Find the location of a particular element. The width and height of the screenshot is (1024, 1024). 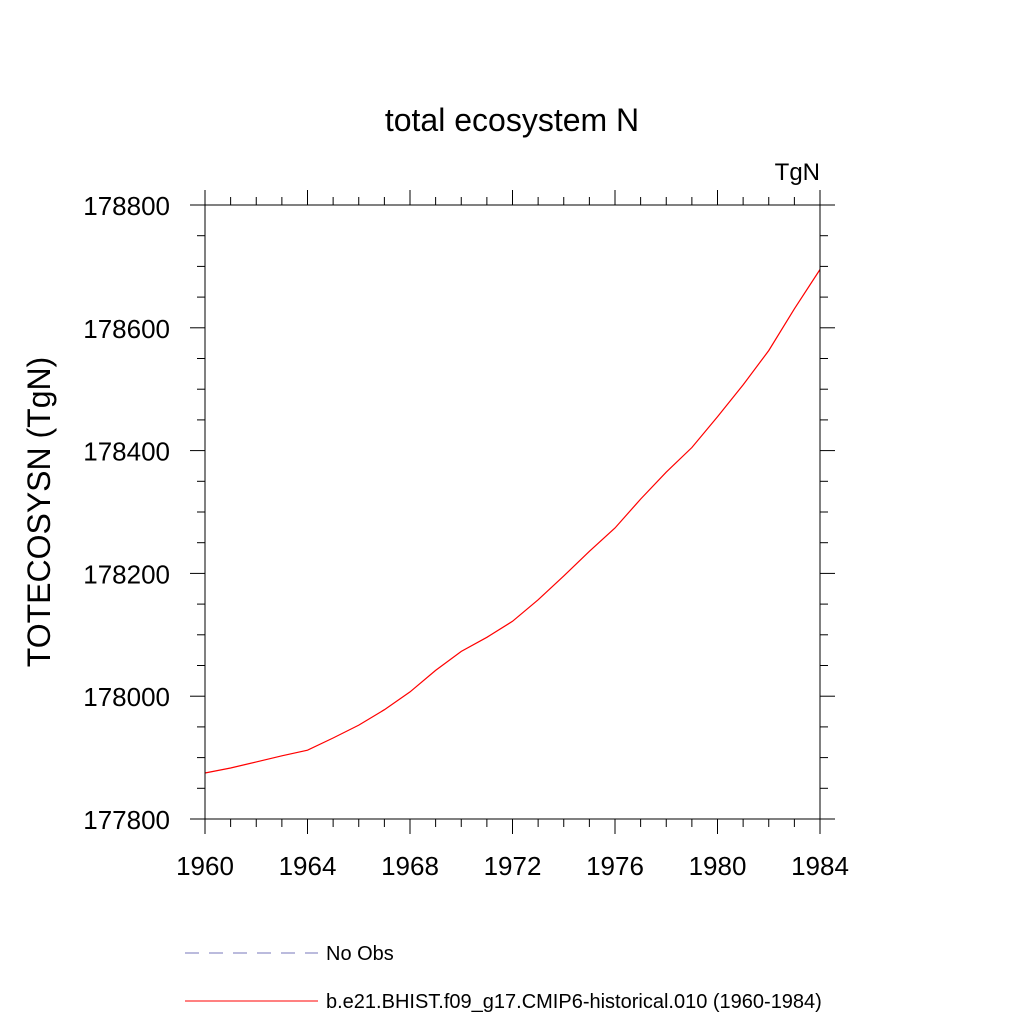

y-tick-label: 178800 is located at coordinates (126, 206).